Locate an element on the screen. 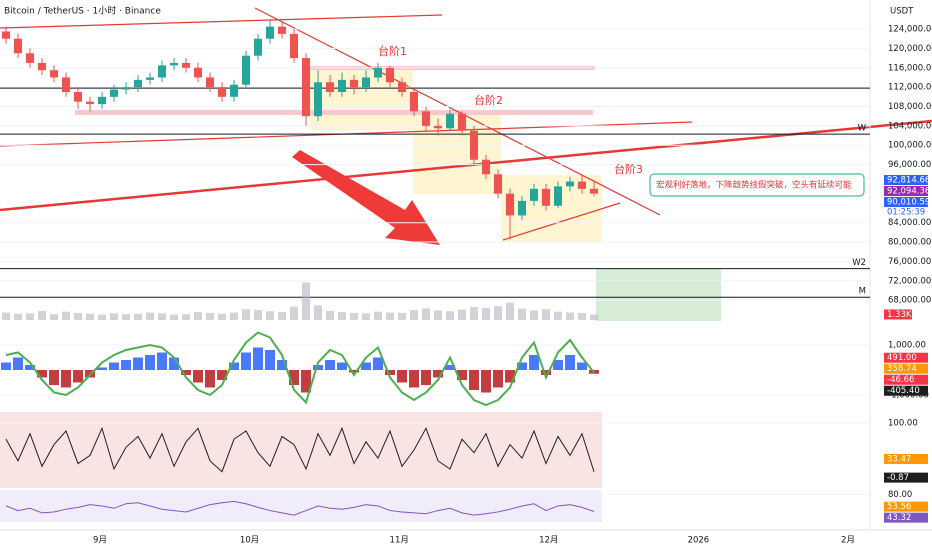 Image resolution: width=932 pixels, height=550 pixels. price-marker-label: -0.87 is located at coordinates (898, 478).